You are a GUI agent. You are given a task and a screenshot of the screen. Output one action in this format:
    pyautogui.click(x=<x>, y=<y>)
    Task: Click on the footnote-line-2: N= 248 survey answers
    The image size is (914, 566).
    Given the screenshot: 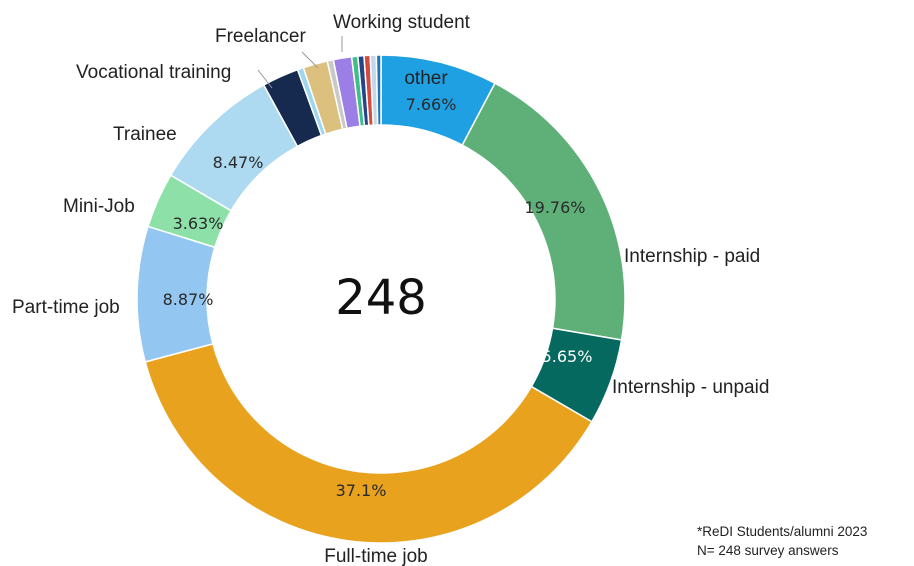 What is the action you would take?
    pyautogui.click(x=768, y=550)
    